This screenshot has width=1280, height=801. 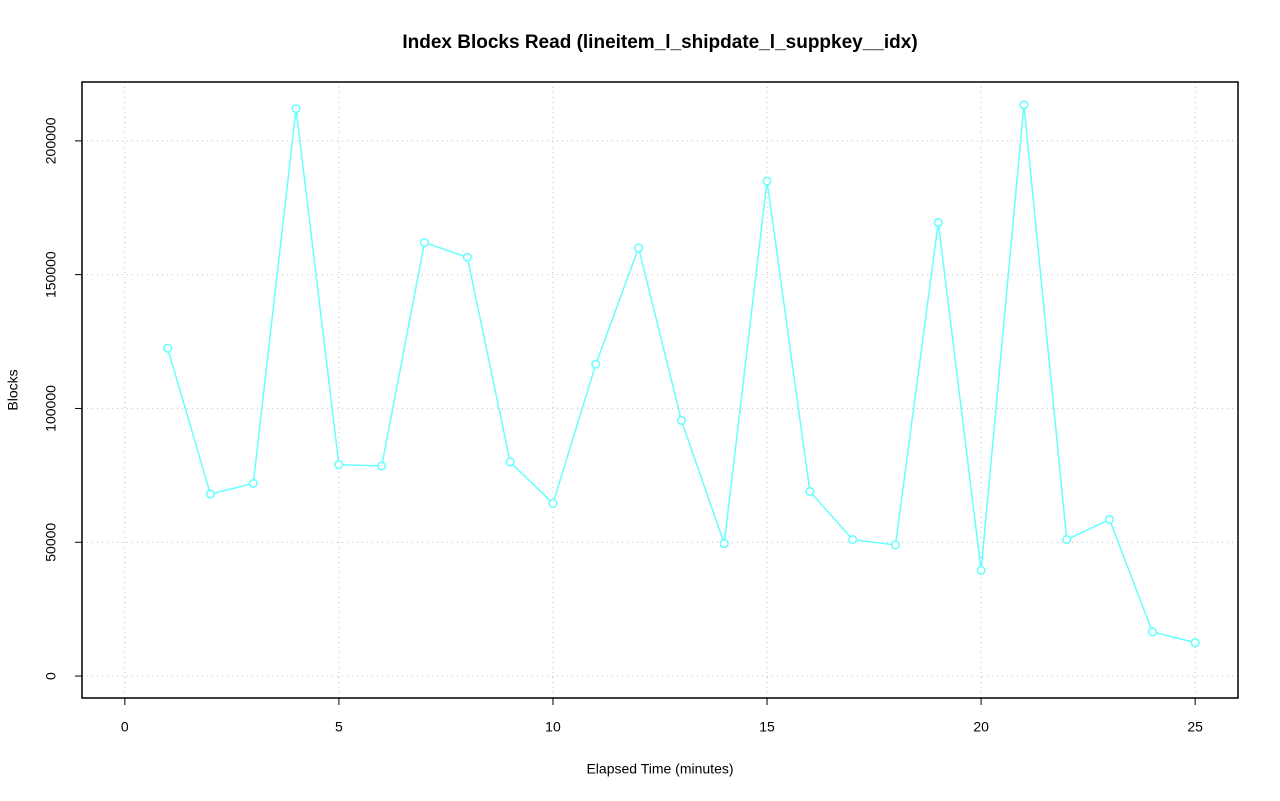 What do you see at coordinates (981, 727) in the screenshot?
I see `x-tick-label: 20` at bounding box center [981, 727].